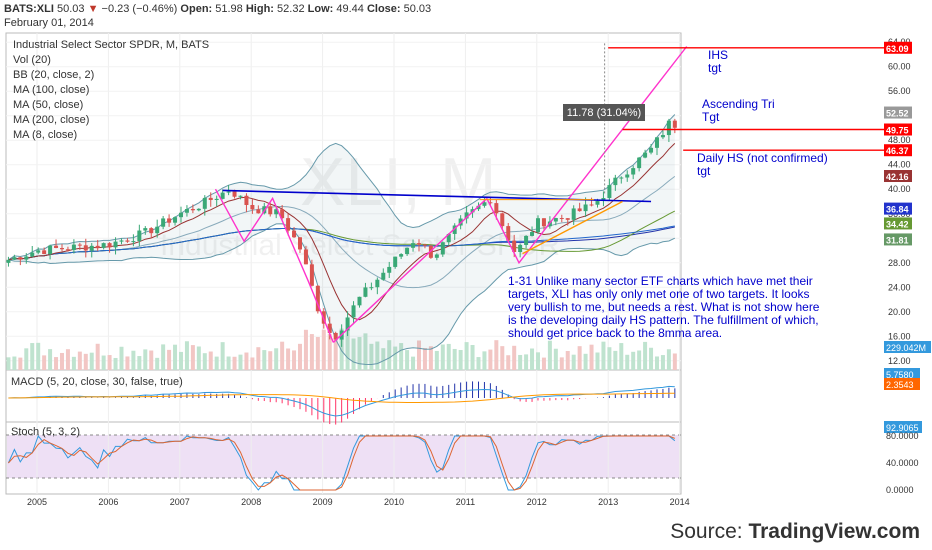  What do you see at coordinates (54, 75) in the screenshot?
I see `legend-item: BB (20, close, 2)` at bounding box center [54, 75].